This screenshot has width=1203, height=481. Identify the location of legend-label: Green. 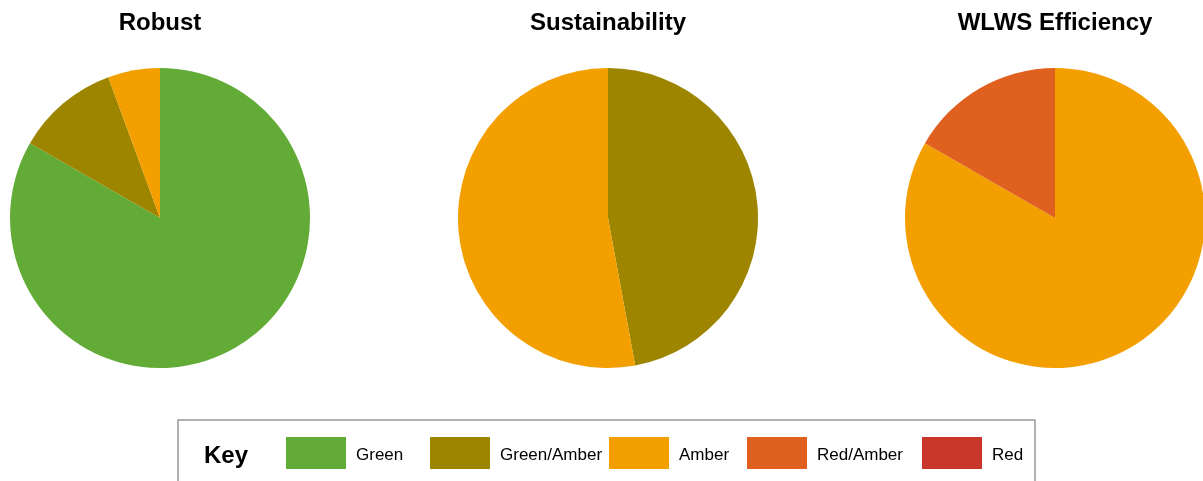
(380, 454).